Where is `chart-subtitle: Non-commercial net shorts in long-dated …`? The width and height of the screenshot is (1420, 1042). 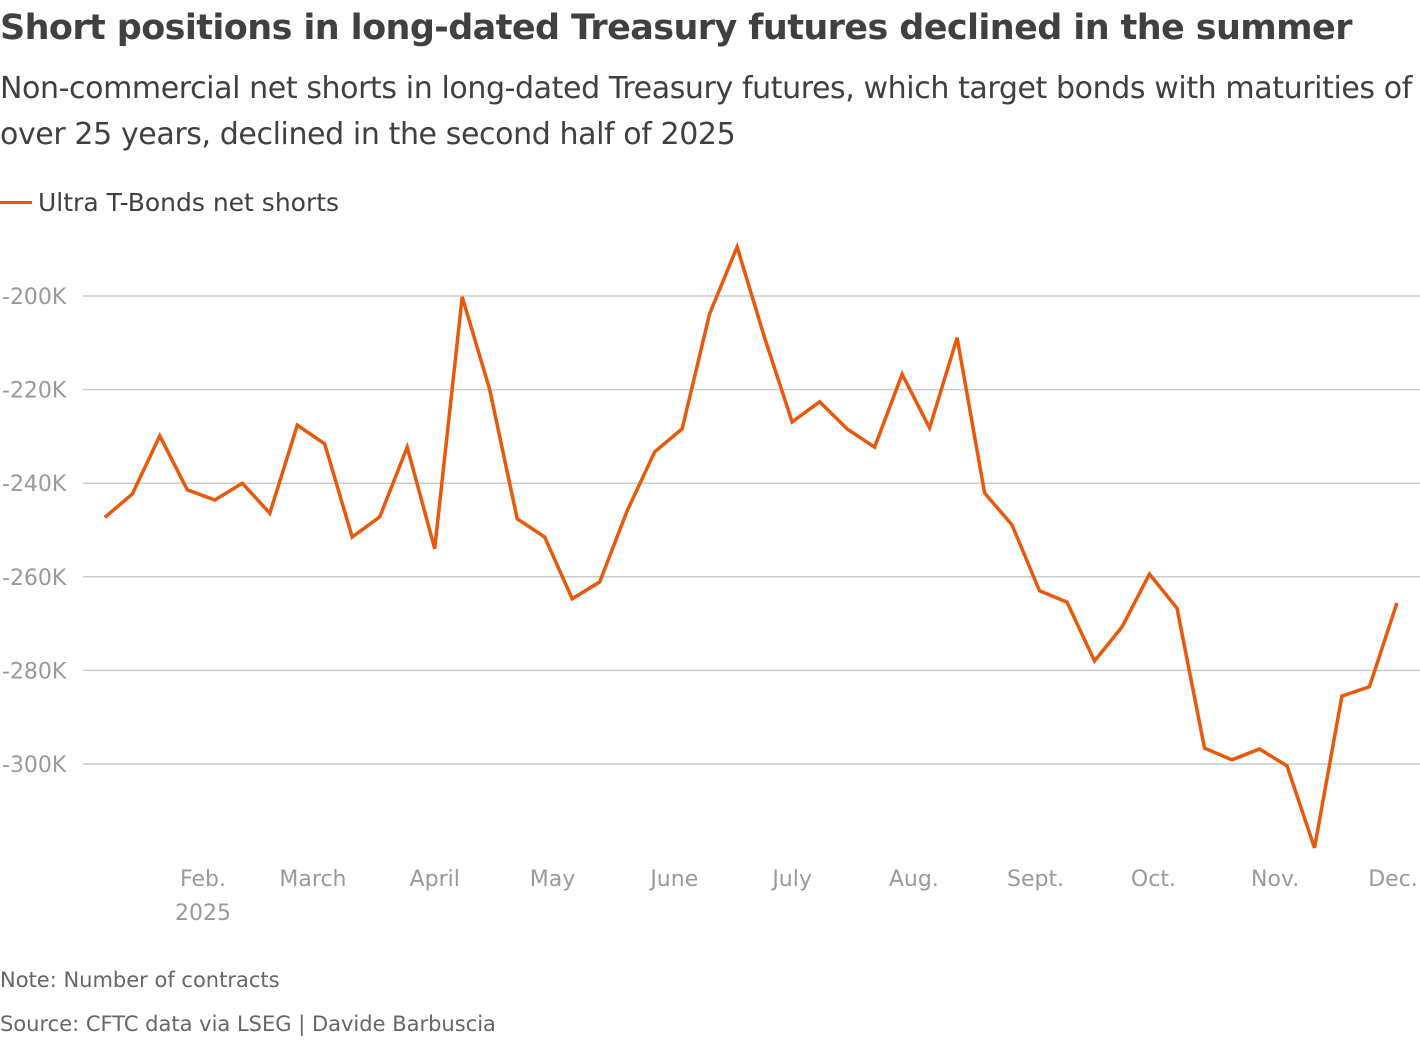
chart-subtitle: Non-commercial net shorts in long-dated … is located at coordinates (706, 111).